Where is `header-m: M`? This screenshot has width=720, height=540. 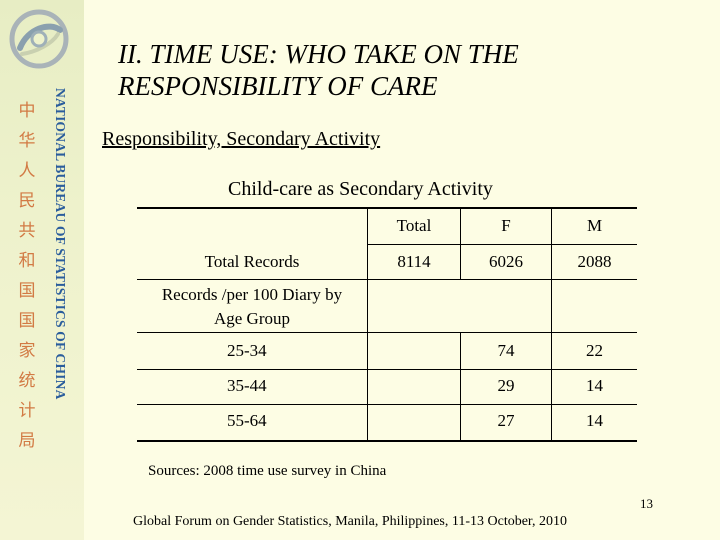
header-m: M is located at coordinates (594, 225).